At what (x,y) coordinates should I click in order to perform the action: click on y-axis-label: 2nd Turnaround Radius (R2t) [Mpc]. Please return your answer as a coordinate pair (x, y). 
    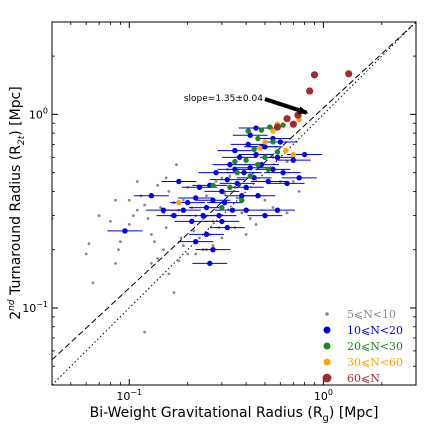
    Looking at the image, I should click on (17, 203).